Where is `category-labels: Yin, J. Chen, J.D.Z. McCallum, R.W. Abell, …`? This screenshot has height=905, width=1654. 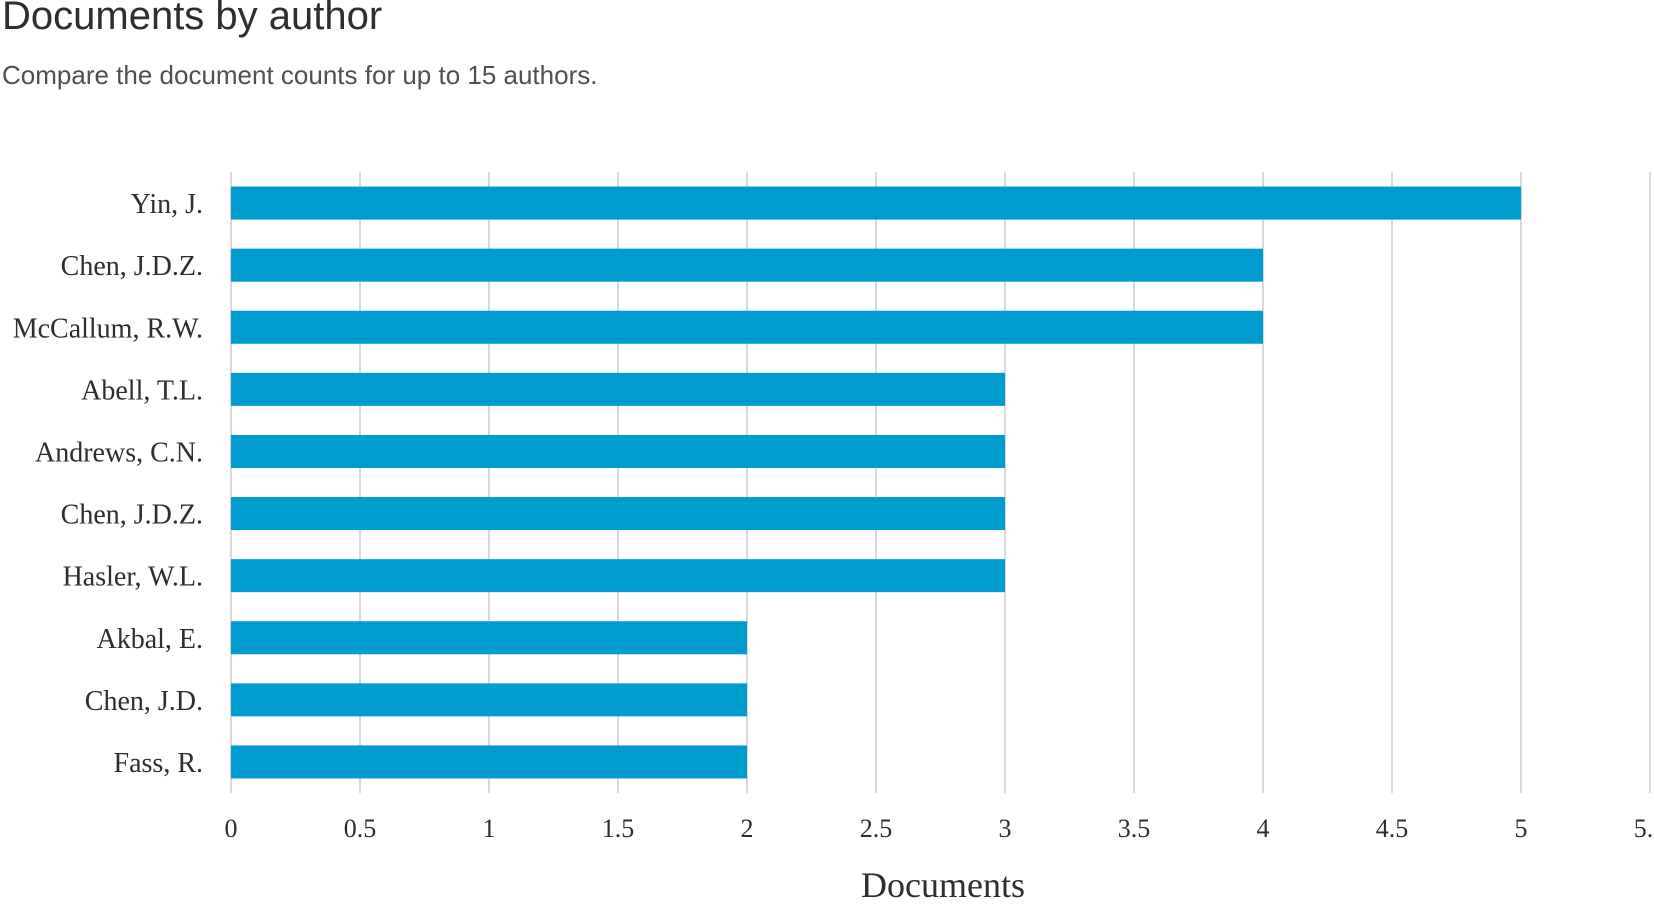
category-labels: Yin, J. Chen, J.D.Z. McCallum, R.W. Abell, … is located at coordinates (108, 484).